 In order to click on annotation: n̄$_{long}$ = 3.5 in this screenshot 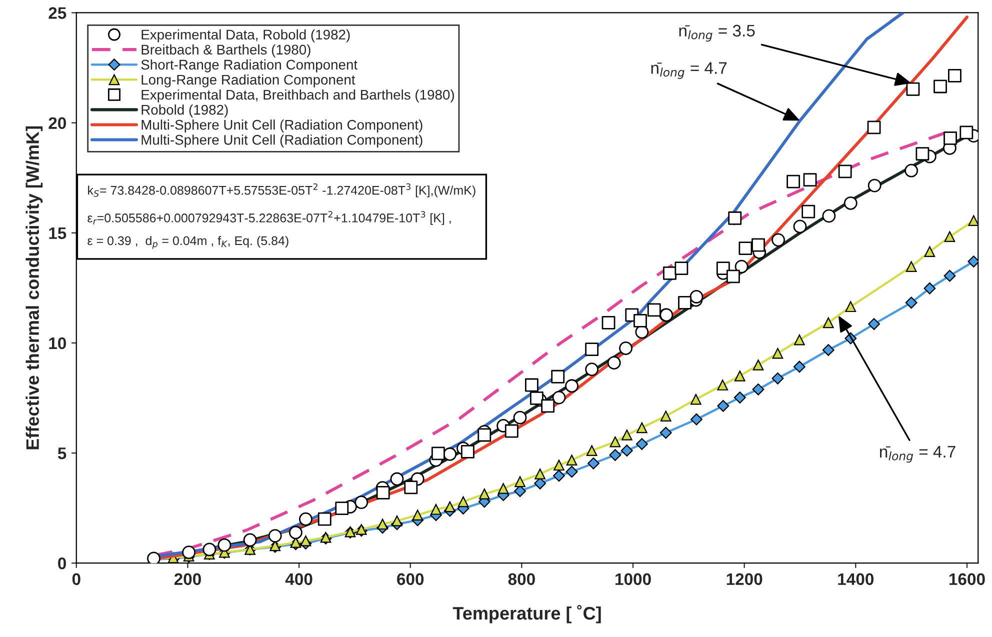, I will do `click(717, 33)`.